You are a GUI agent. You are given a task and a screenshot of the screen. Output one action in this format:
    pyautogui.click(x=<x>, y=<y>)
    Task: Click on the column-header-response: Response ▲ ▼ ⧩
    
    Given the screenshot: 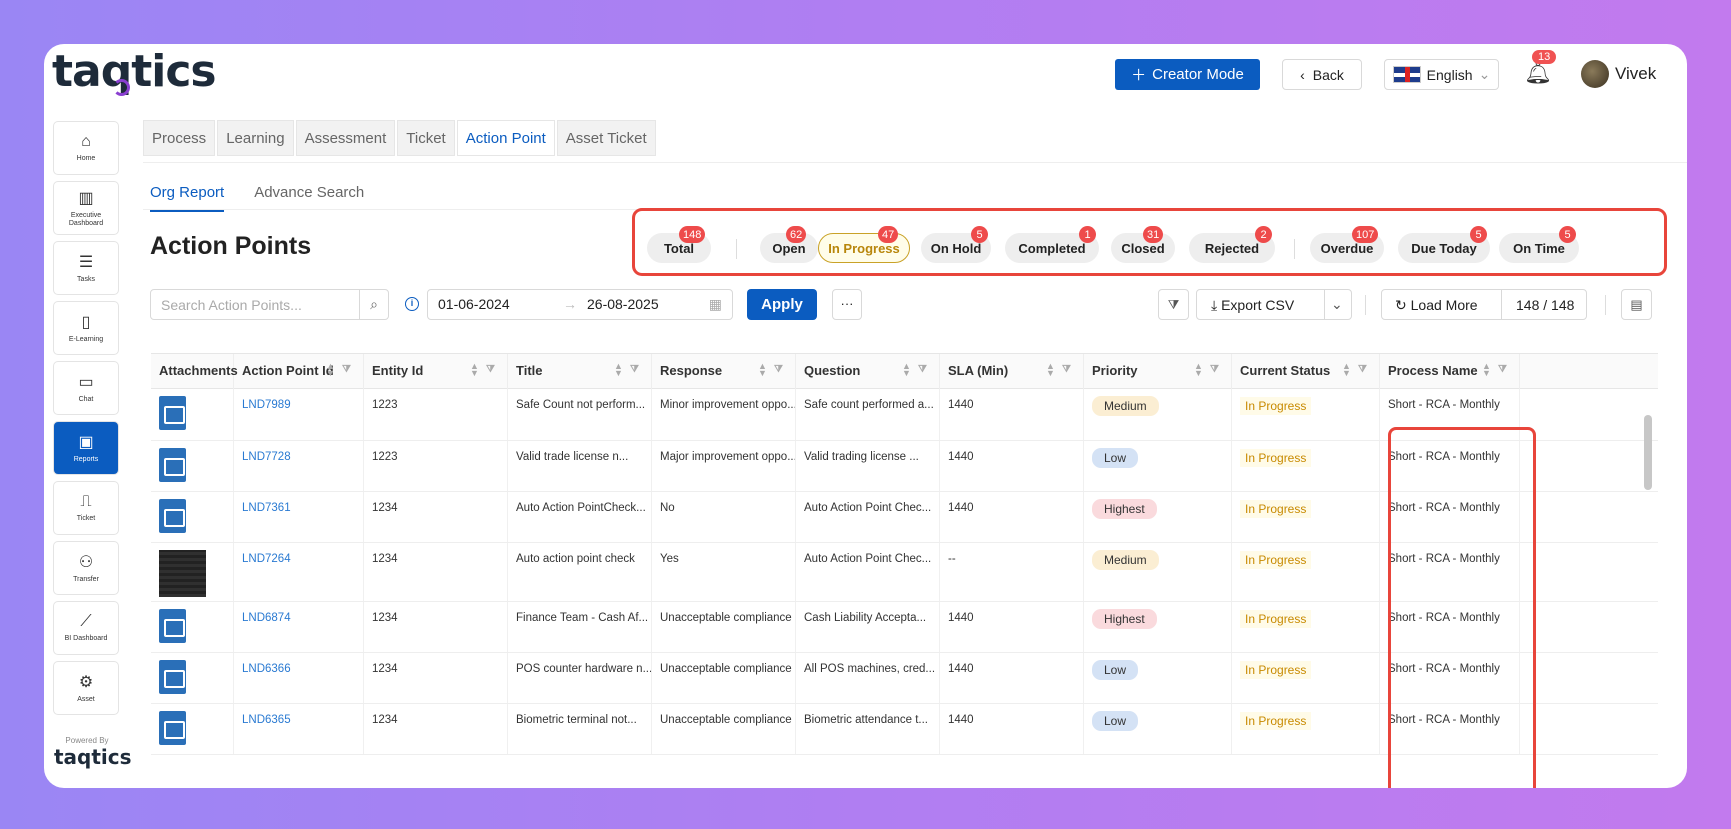 What is the action you would take?
    pyautogui.click(x=724, y=371)
    